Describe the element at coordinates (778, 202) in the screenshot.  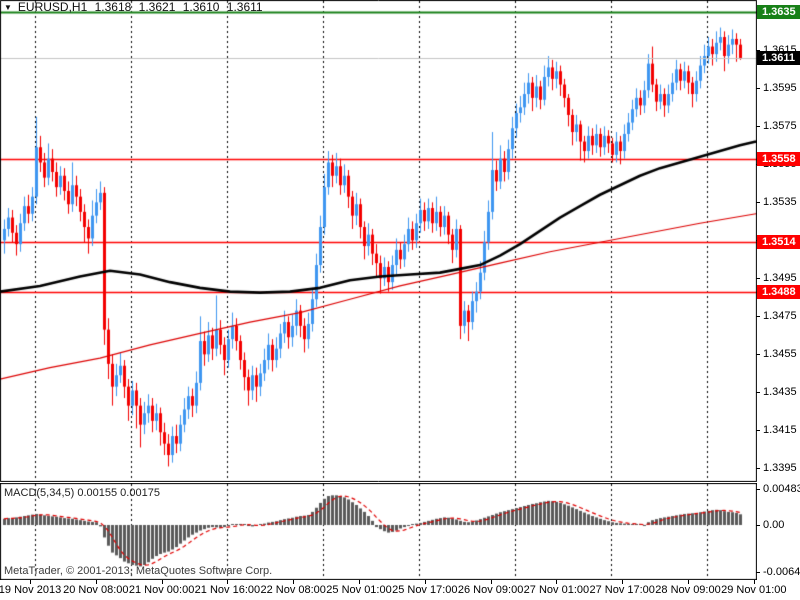
I see `price-axis-tick: 1.3535` at that location.